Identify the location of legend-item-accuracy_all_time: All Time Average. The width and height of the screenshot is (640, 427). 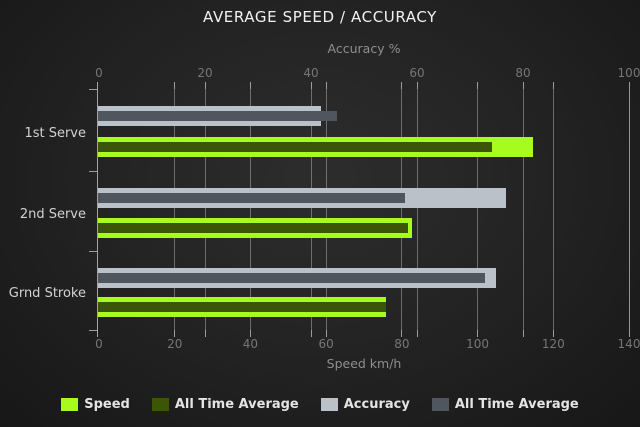
(505, 404).